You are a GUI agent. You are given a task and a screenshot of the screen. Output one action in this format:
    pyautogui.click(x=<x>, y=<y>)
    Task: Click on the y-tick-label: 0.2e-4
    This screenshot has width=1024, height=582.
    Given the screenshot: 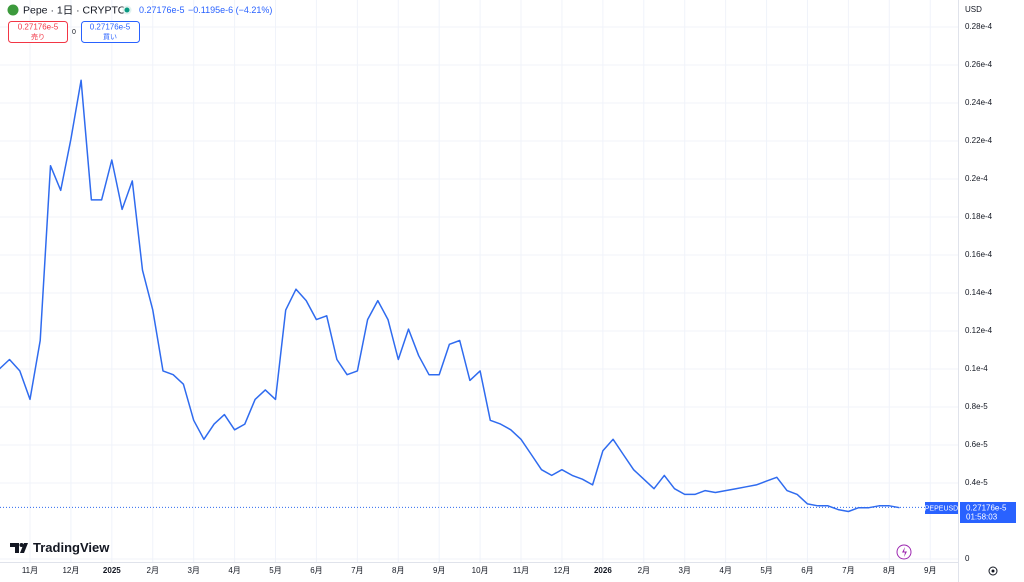 What is the action you would take?
    pyautogui.click(x=976, y=178)
    